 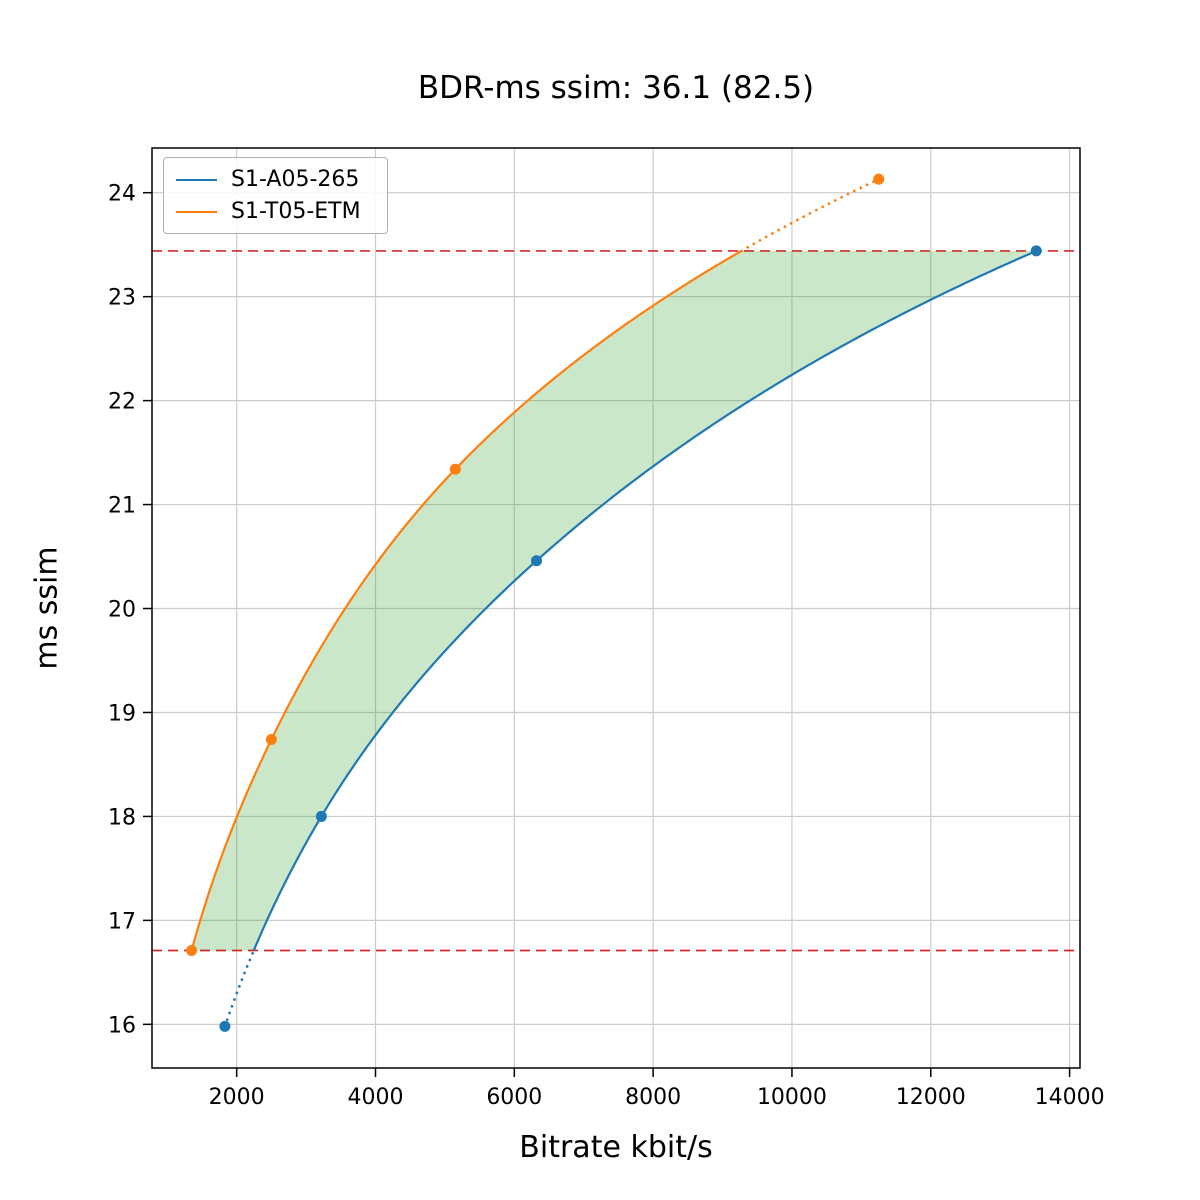 I want to click on legend: S1-A05-265 S1-T05-ETM, so click(x=275, y=195).